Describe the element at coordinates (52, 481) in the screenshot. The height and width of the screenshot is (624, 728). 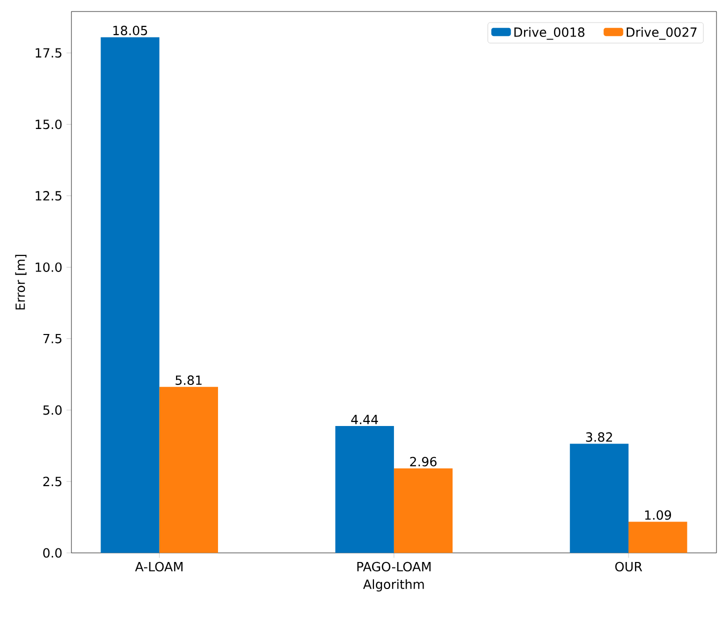
I see `y-tick-label: 2.5` at that location.